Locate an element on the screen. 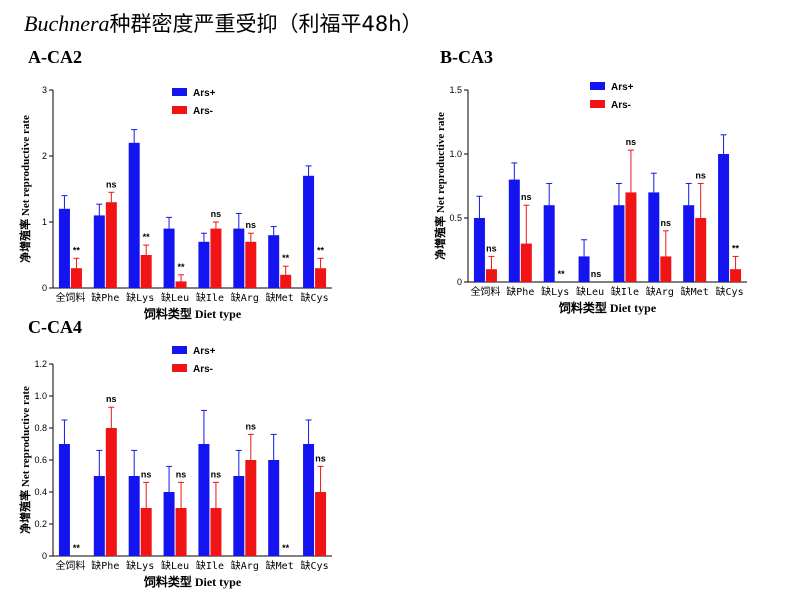 The width and height of the screenshot is (797, 613). title-rest: 种群密度严重受抑（利福平48h） is located at coordinates (266, 24).